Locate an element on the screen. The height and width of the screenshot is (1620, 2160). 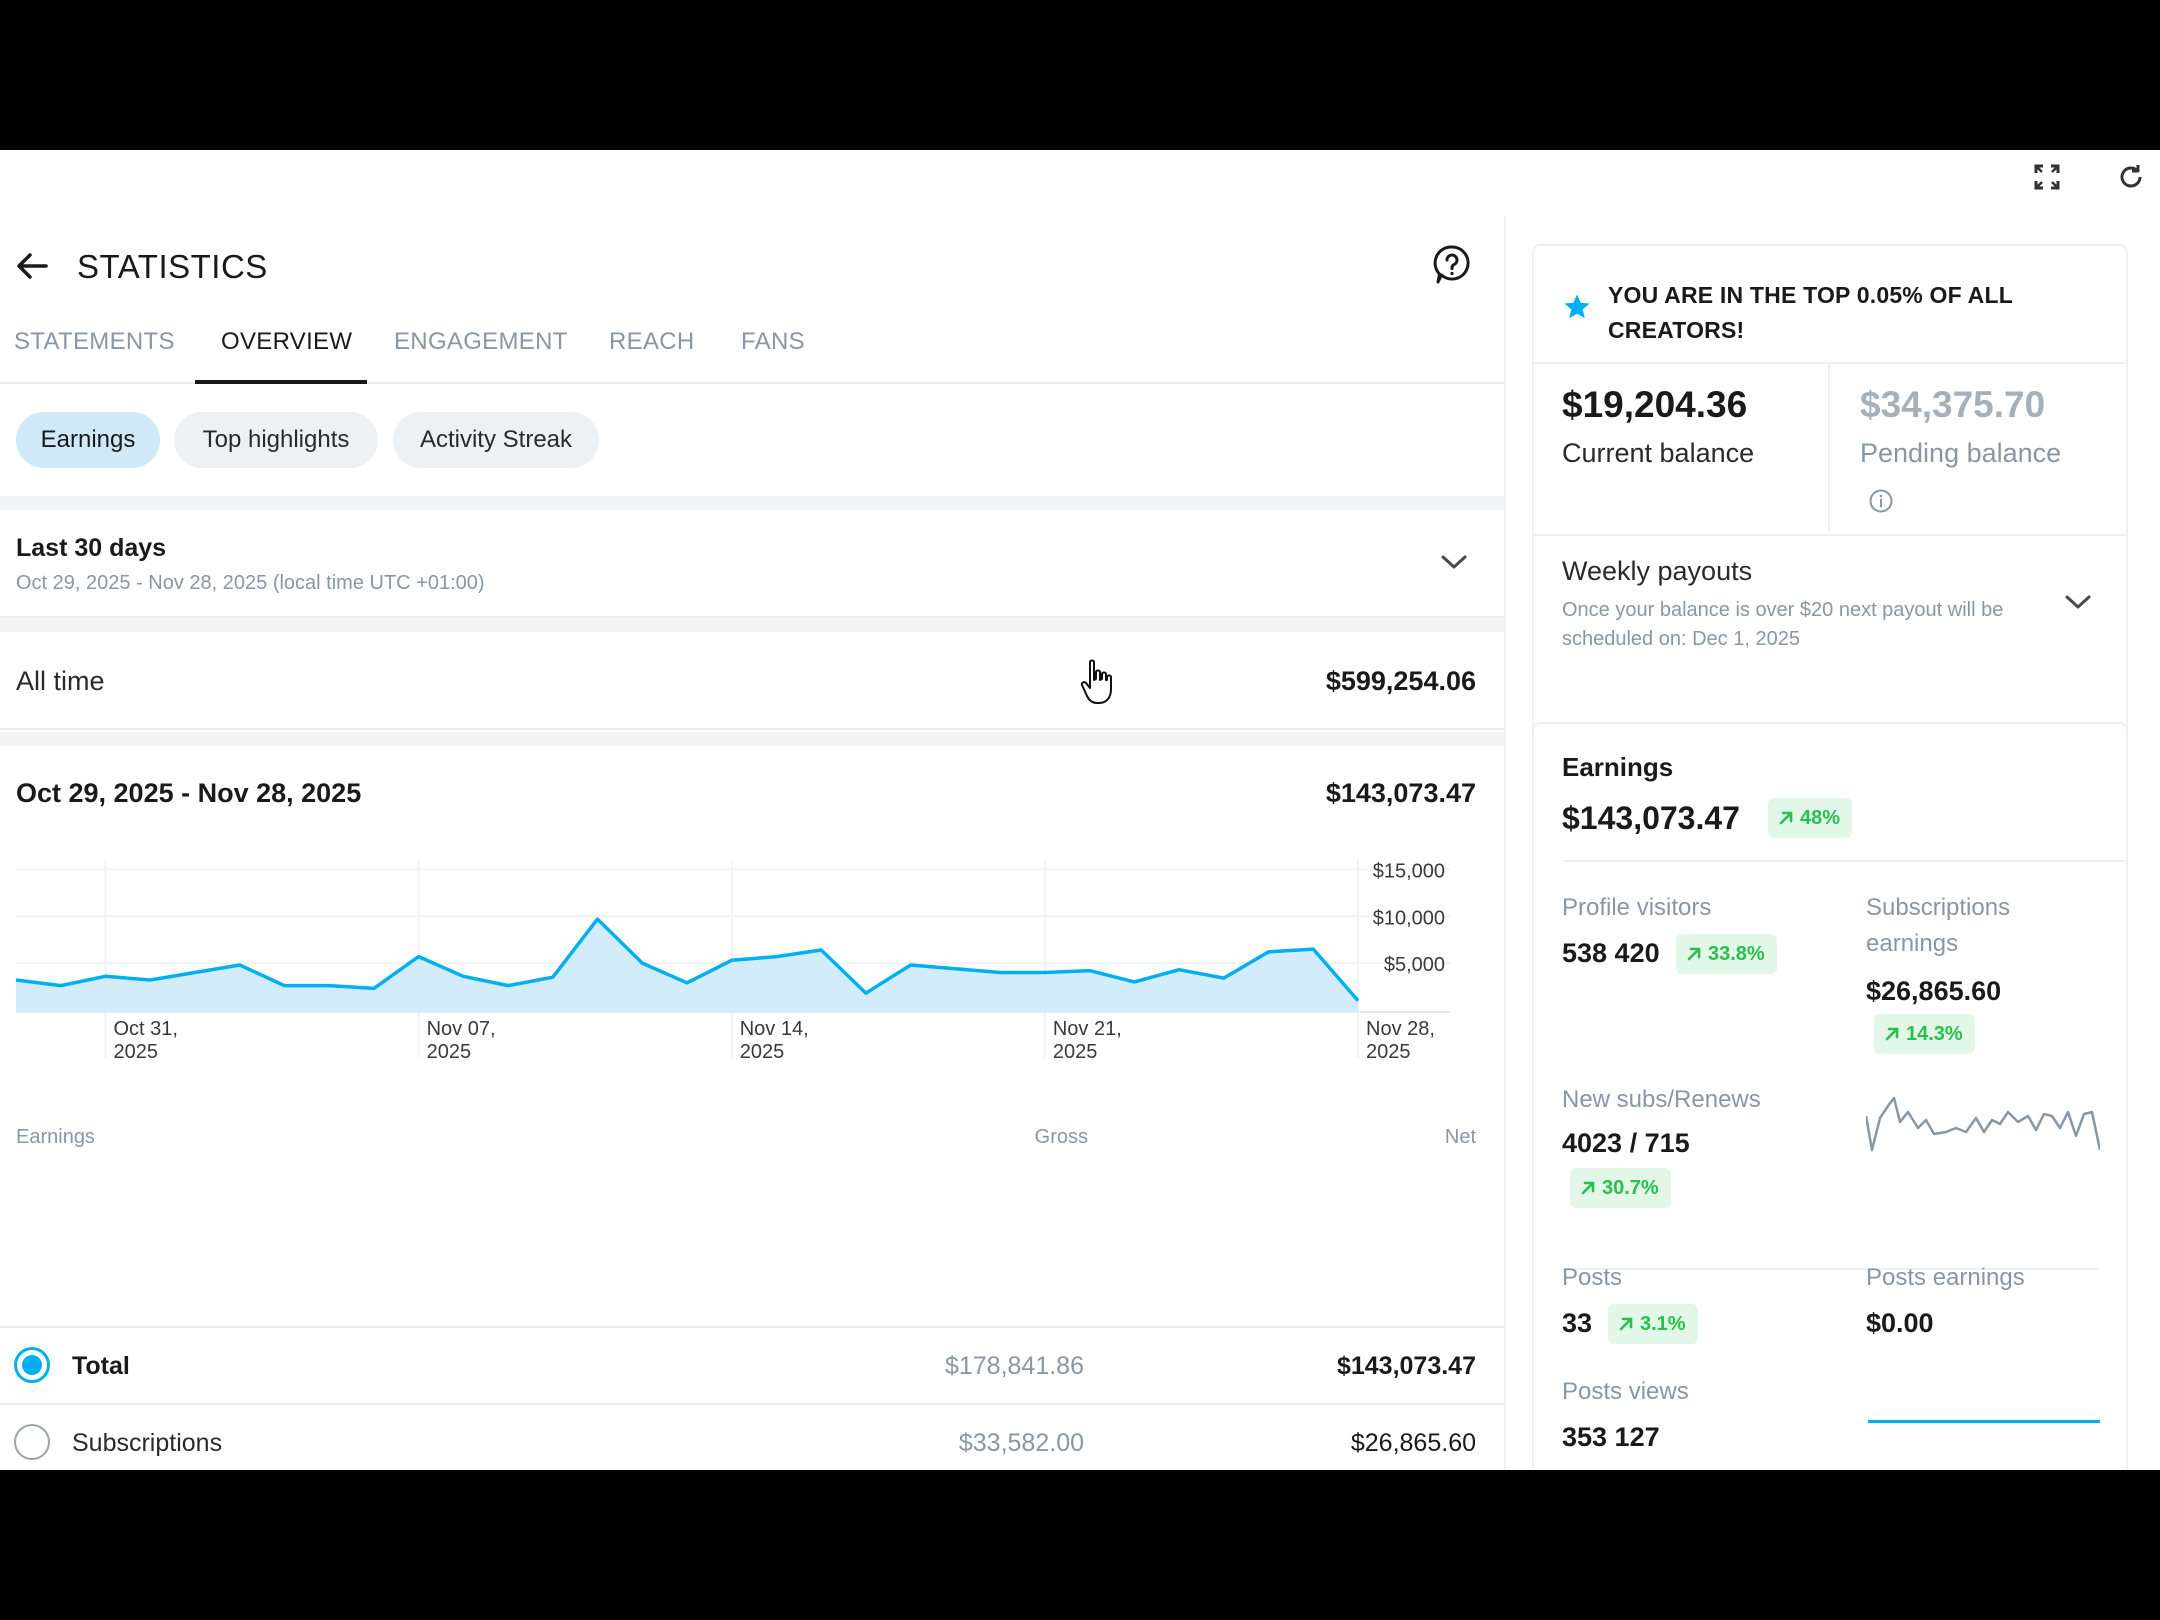
row-net: $143,073.47 is located at coordinates (1406, 1366).